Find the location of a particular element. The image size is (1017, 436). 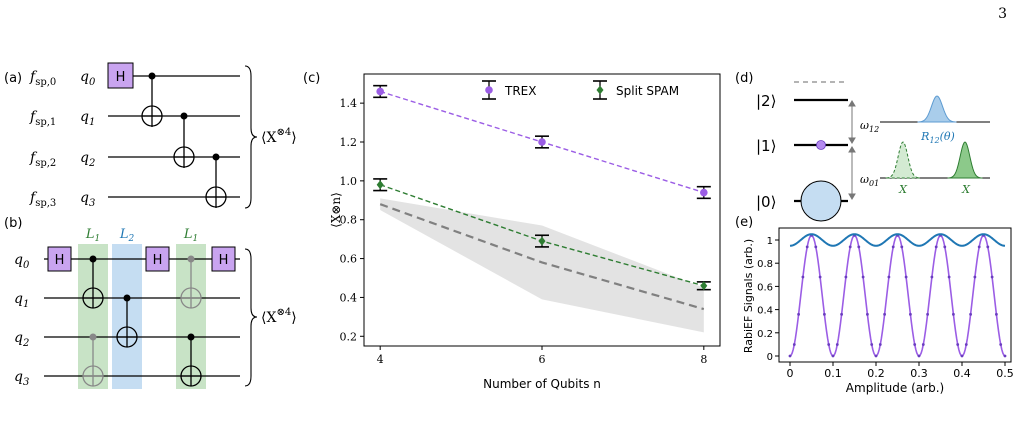

panel-c-tag: (c) is located at coordinates (311, 78).